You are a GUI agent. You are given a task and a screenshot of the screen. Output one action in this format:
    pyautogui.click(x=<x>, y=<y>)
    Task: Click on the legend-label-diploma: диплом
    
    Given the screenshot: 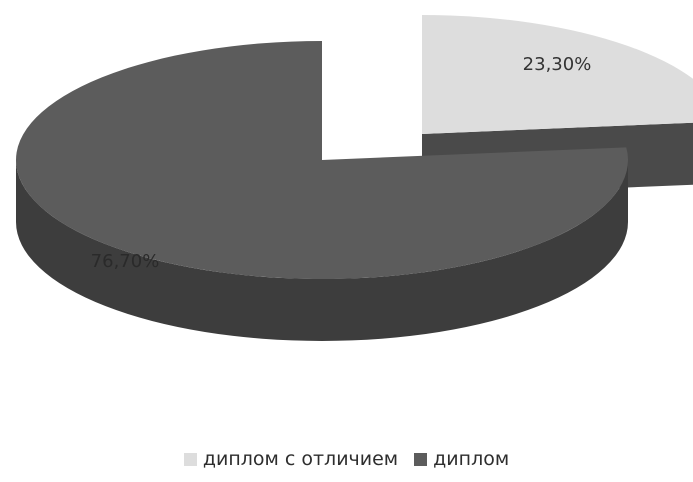 What is the action you would take?
    pyautogui.click(x=471, y=459)
    